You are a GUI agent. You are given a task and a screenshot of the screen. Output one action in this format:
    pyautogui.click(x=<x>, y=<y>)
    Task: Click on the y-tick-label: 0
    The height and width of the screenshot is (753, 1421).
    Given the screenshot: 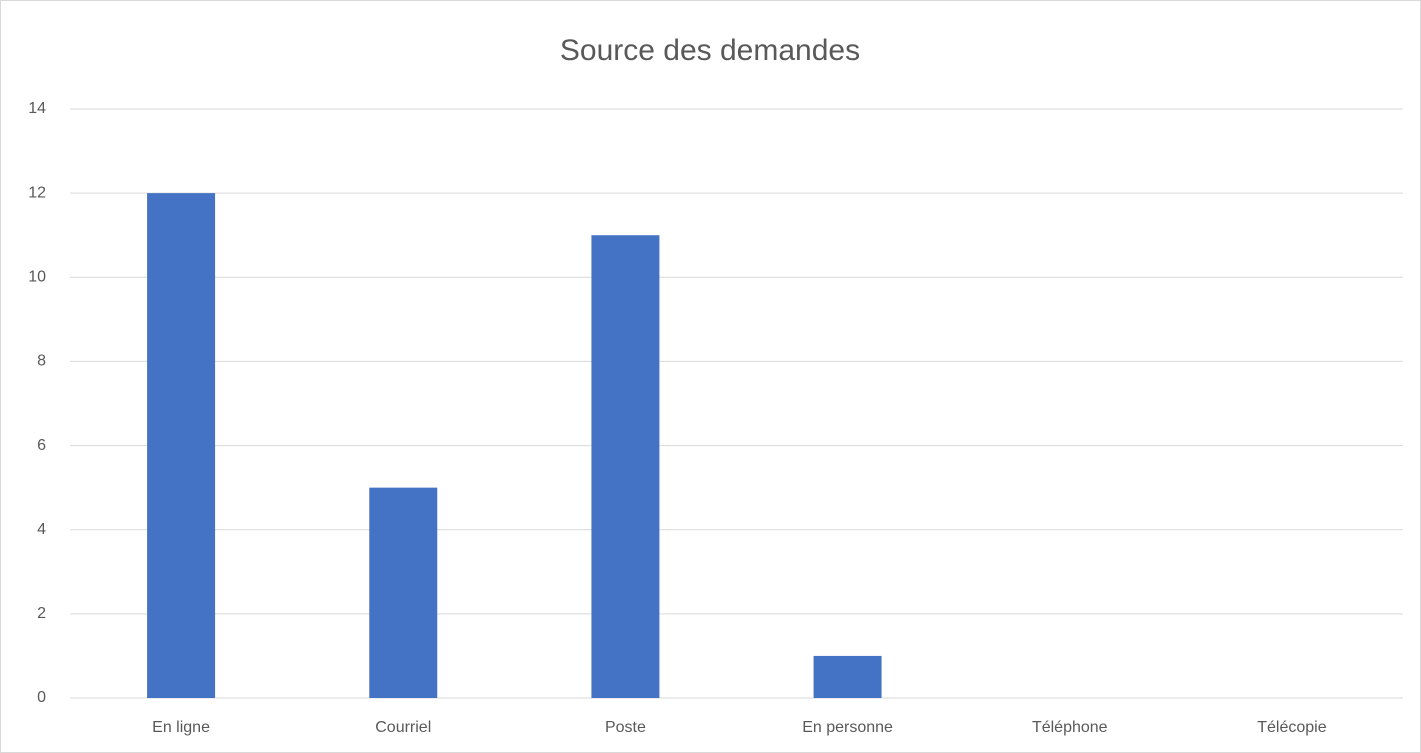 What is the action you would take?
    pyautogui.click(x=41, y=697)
    